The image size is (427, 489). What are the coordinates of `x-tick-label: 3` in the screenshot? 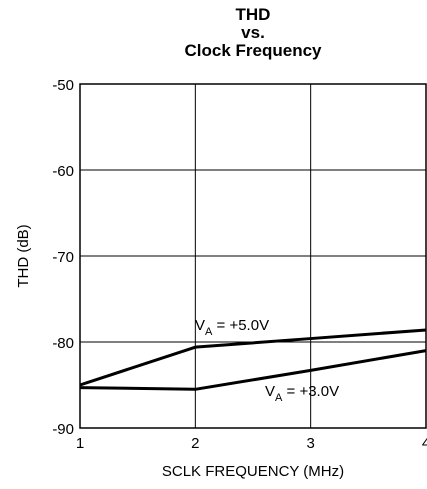 It's located at (310, 443).